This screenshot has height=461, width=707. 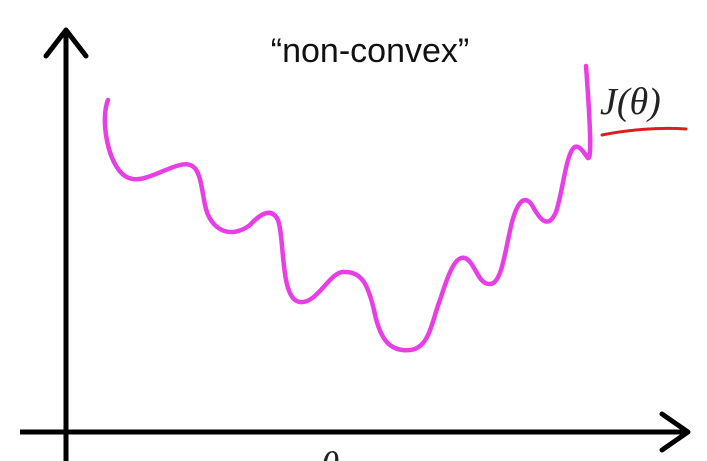 I want to click on title: “non-convex”, so click(x=370, y=51).